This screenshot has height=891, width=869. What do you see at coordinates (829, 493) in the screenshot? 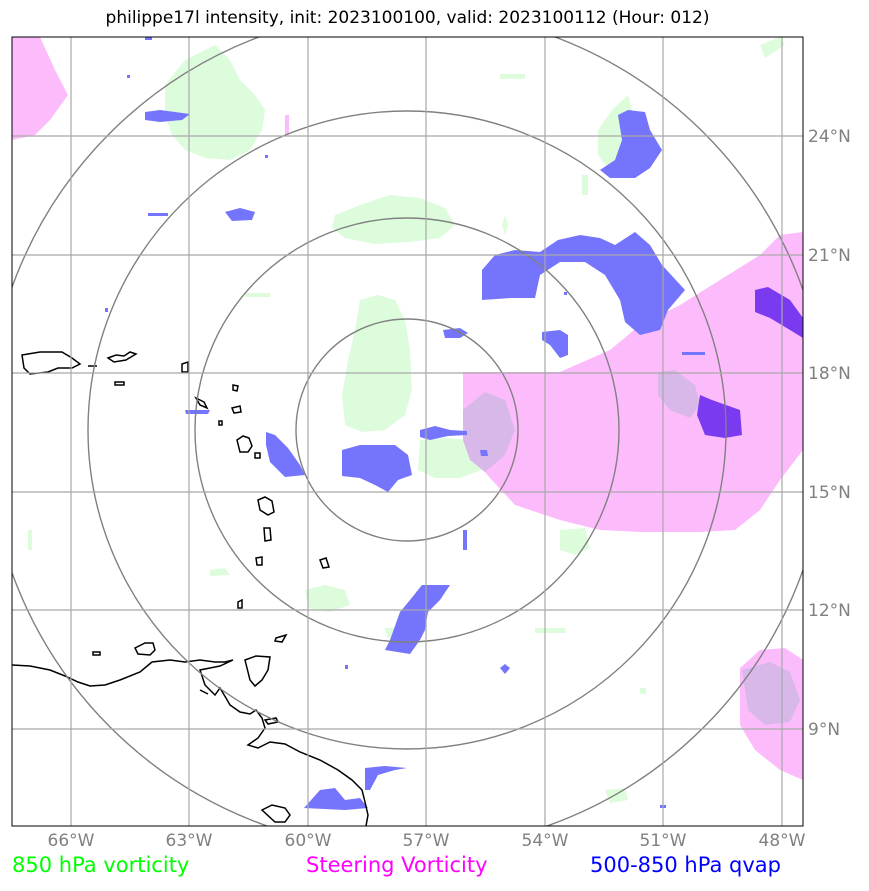
I see `y-tick-label: 15°N` at bounding box center [829, 493].